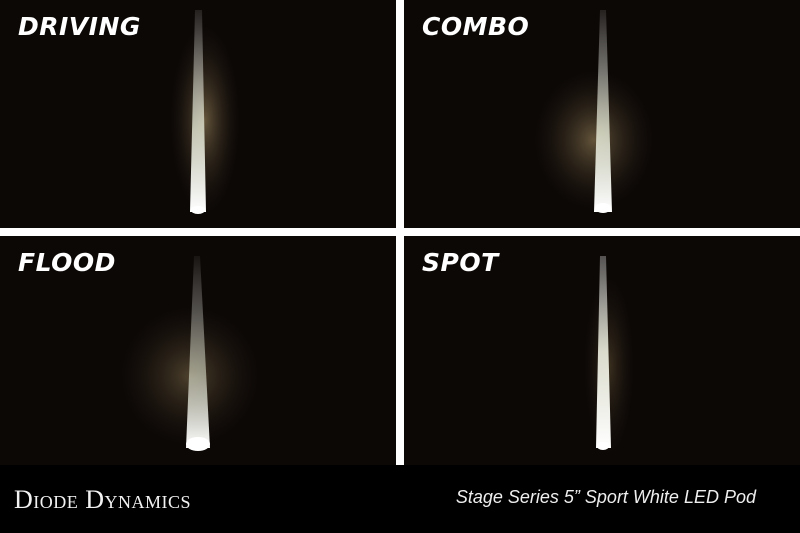  What do you see at coordinates (103, 499) in the screenshot?
I see `brand-logo: Diode Dynamics` at bounding box center [103, 499].